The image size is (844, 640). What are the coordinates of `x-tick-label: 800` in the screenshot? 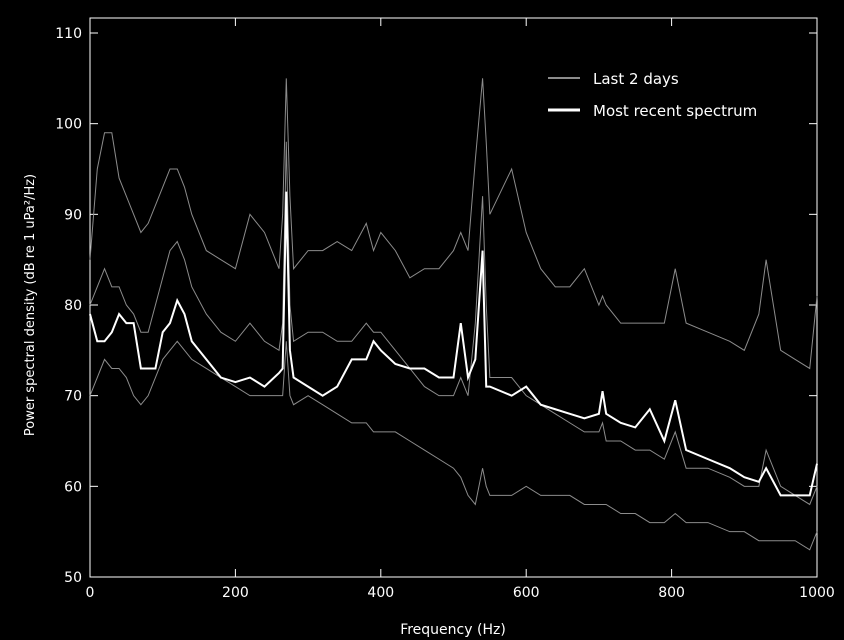 It's located at (671, 593).